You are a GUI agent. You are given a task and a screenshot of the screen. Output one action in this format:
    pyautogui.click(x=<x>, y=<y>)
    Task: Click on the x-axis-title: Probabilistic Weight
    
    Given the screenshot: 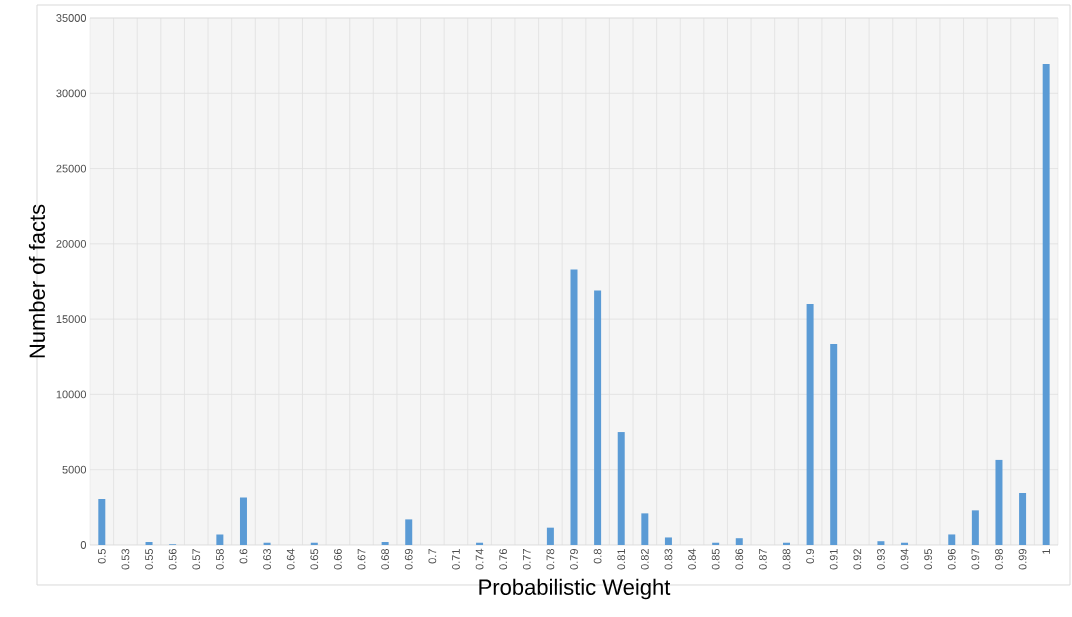 What is the action you would take?
    pyautogui.click(x=575, y=589)
    